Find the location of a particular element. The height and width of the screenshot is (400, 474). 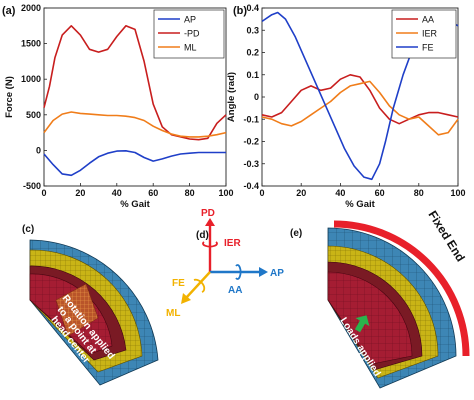

fixed-end-band is located at coordinates (401, 288).